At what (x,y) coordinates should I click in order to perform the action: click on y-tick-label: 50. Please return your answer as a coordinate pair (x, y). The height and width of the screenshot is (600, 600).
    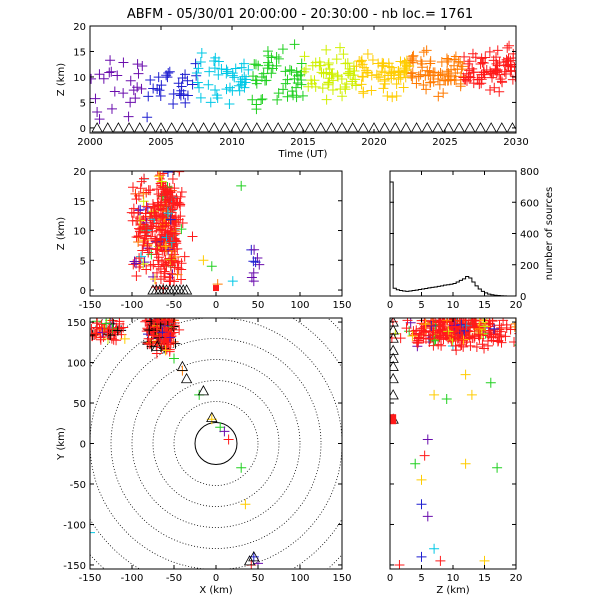
    Looking at the image, I should click on (79, 404).